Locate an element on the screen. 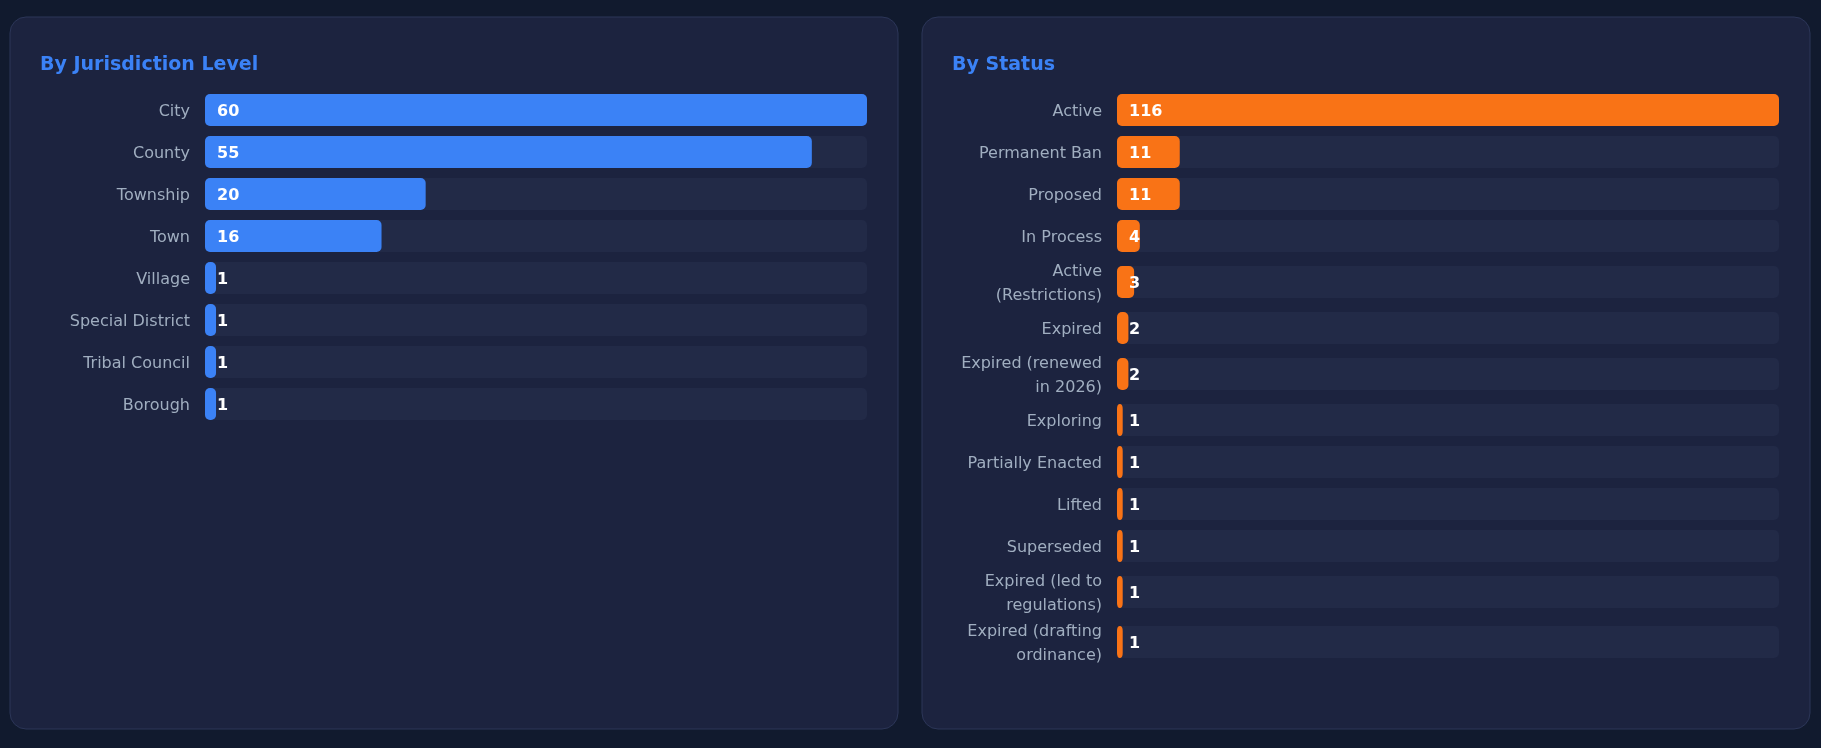 The width and height of the screenshot is (1821, 748). y-tick-label: Tribal Council is located at coordinates (136, 362).